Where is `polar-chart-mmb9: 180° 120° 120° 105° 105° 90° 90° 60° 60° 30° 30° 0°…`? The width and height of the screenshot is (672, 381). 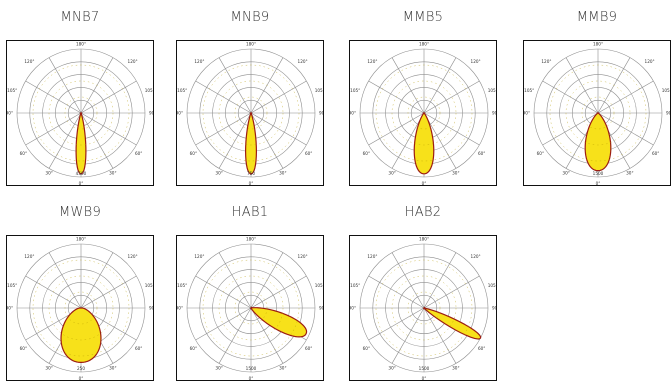
polar-chart-mmb9: 180° 120° 120° 105° 105° 90° 90° 60° 60° 30° 30° 0°… is located at coordinates (597, 113).